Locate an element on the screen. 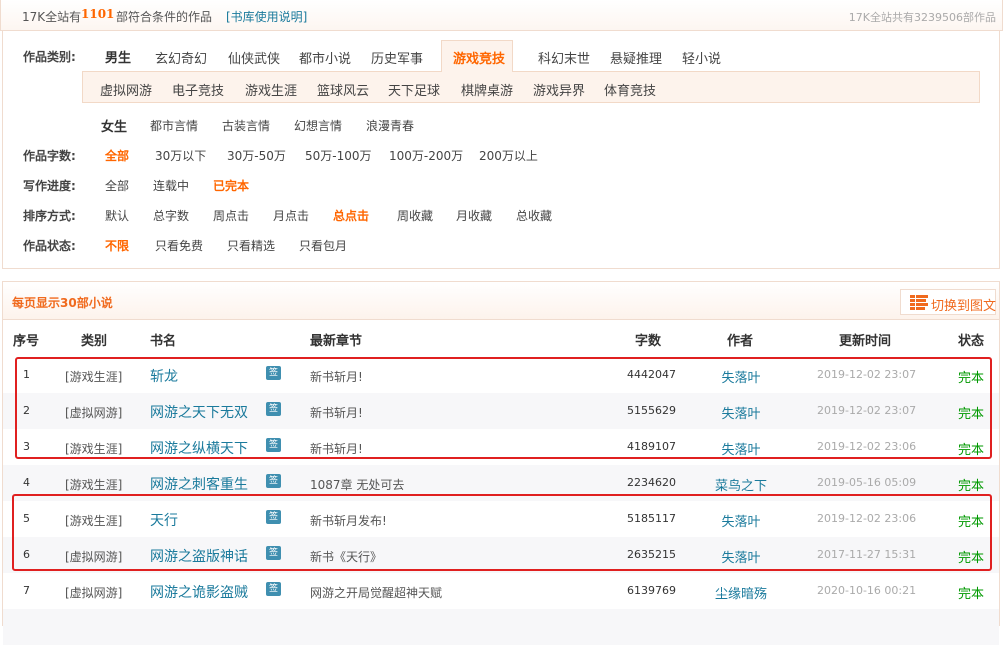 Image resolution: width=1003 pixels, height=645 pixels. table-row is located at coordinates (501, 627).